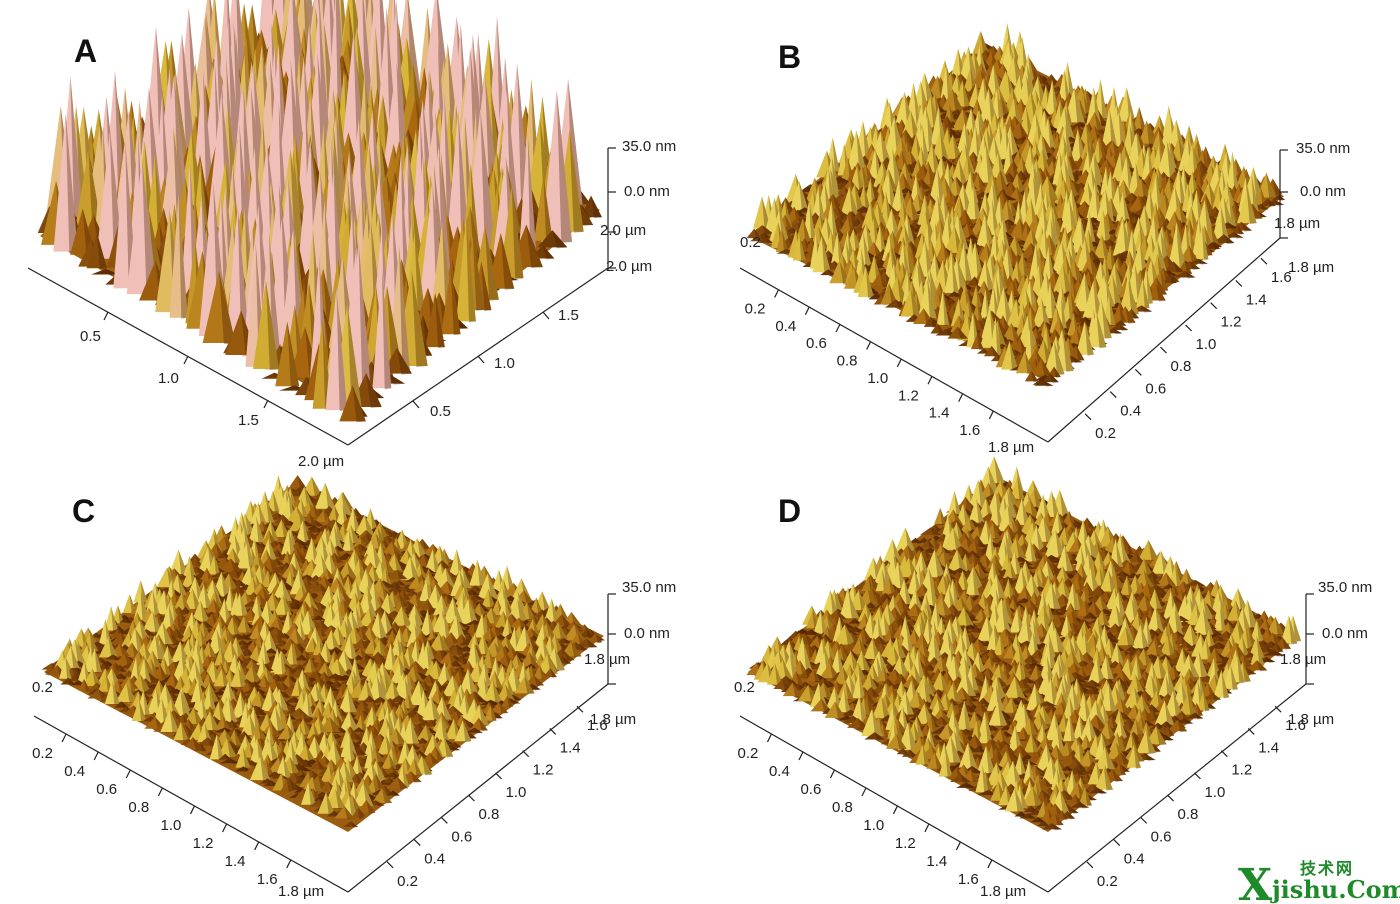 This screenshot has height=904, width=1400. Describe the element at coordinates (168, 378) in the screenshot. I see `left-tick: 1.0` at that location.